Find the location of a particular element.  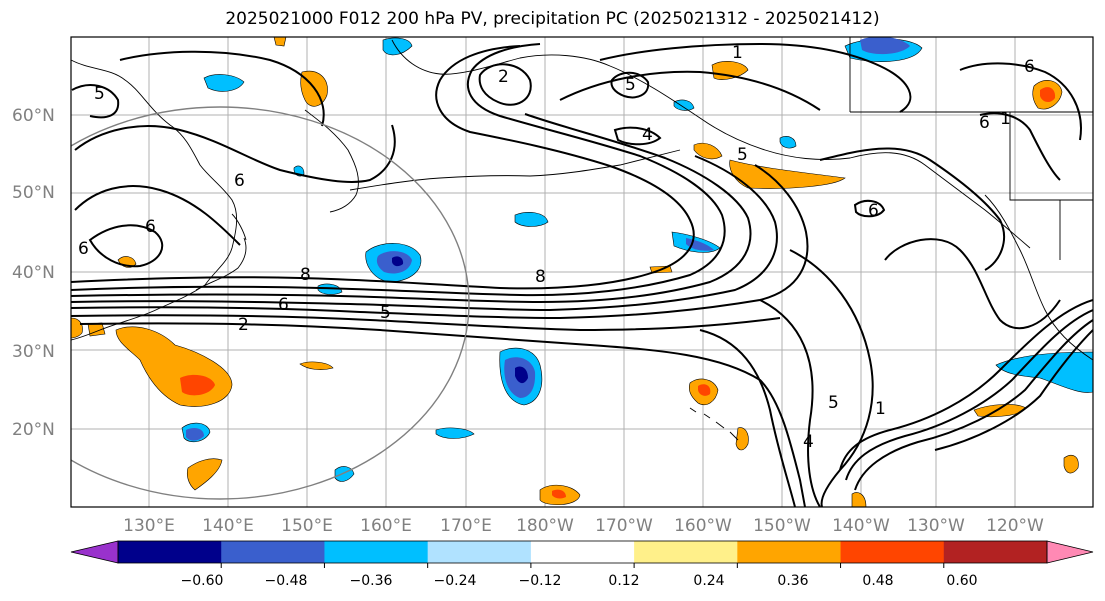

contour-label: 2 is located at coordinates (243, 325).